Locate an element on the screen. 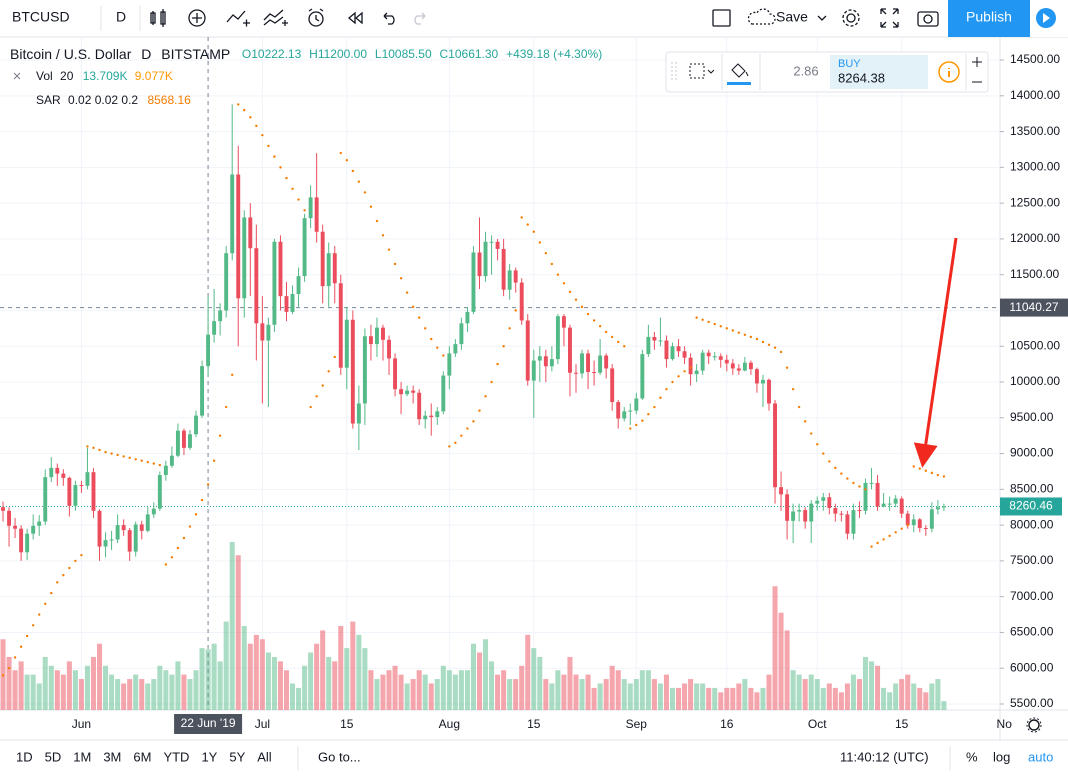 The image size is (1068, 776). y-tick-label: 8500.00 is located at coordinates (1032, 489).